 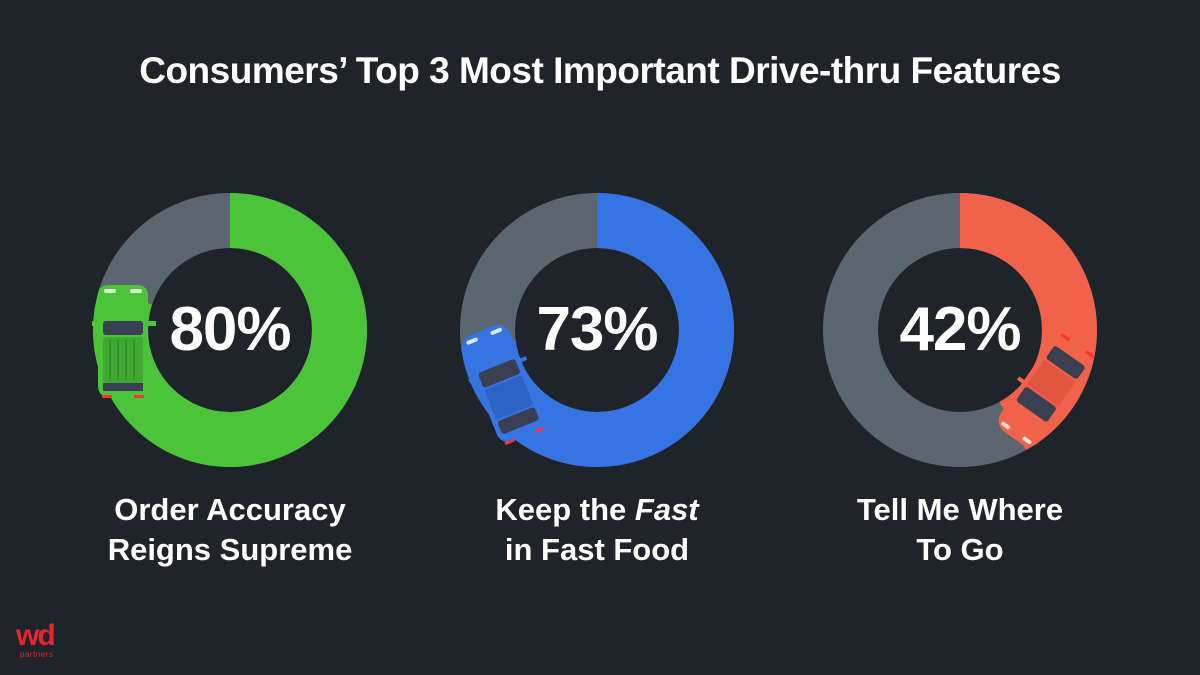 I want to click on feature-label: Tell Me Where To Go, so click(x=960, y=529).